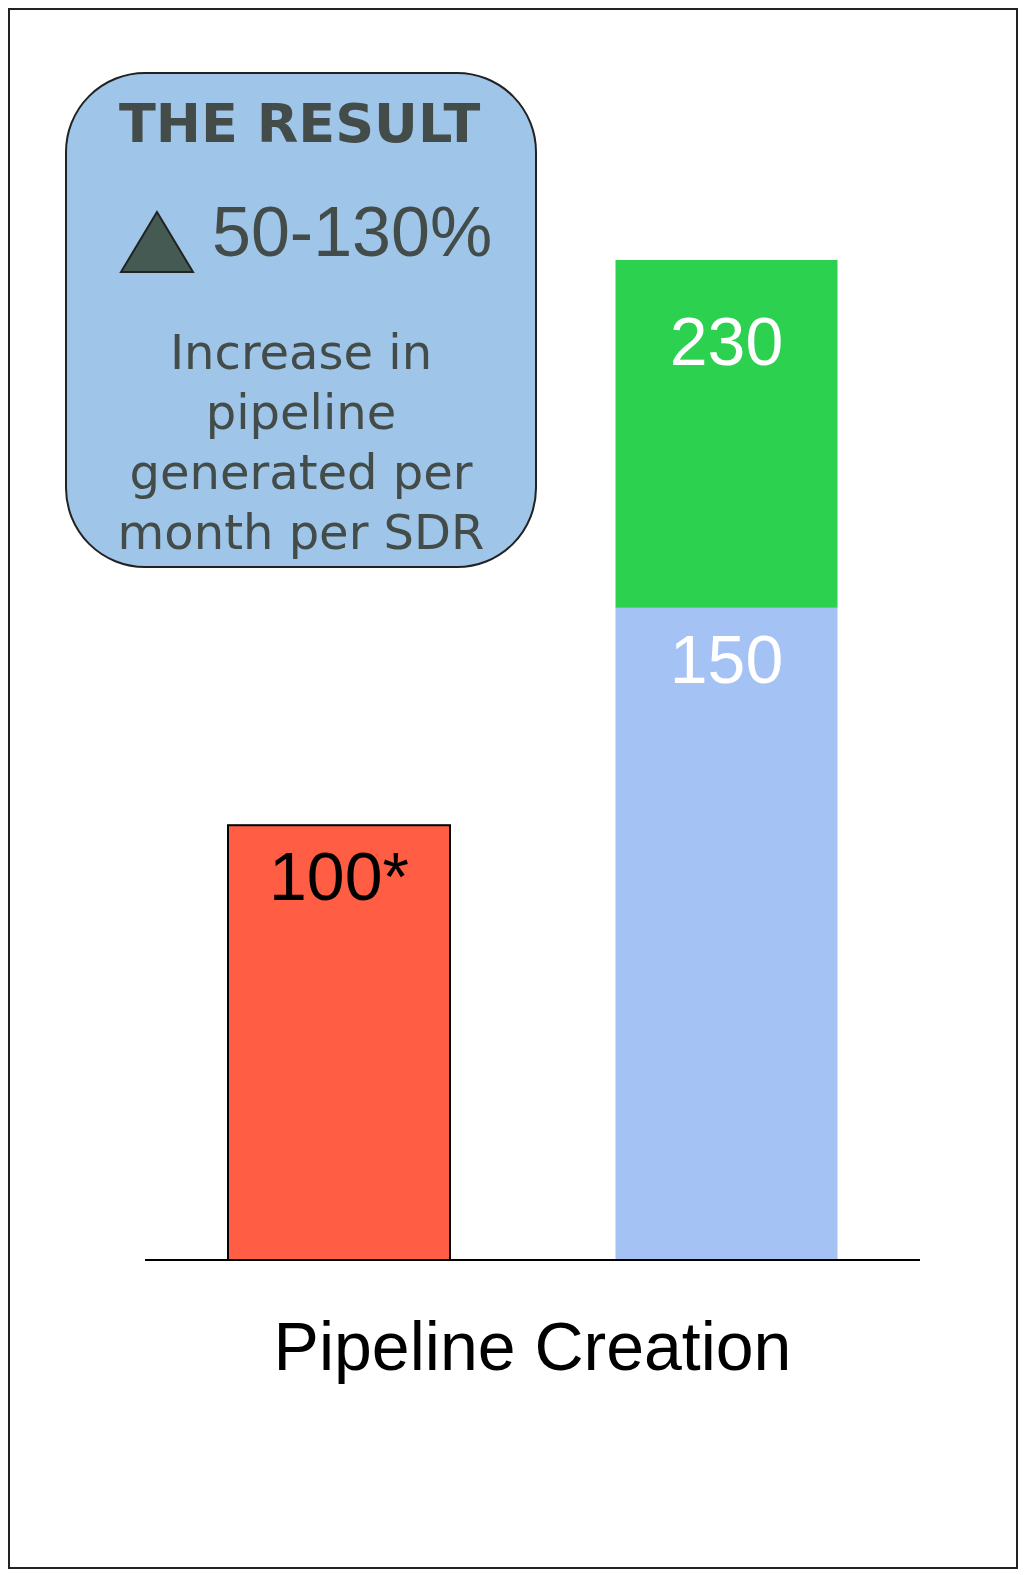 This screenshot has width=1024, height=1575. I want to click on data-label: 150, so click(726, 658).